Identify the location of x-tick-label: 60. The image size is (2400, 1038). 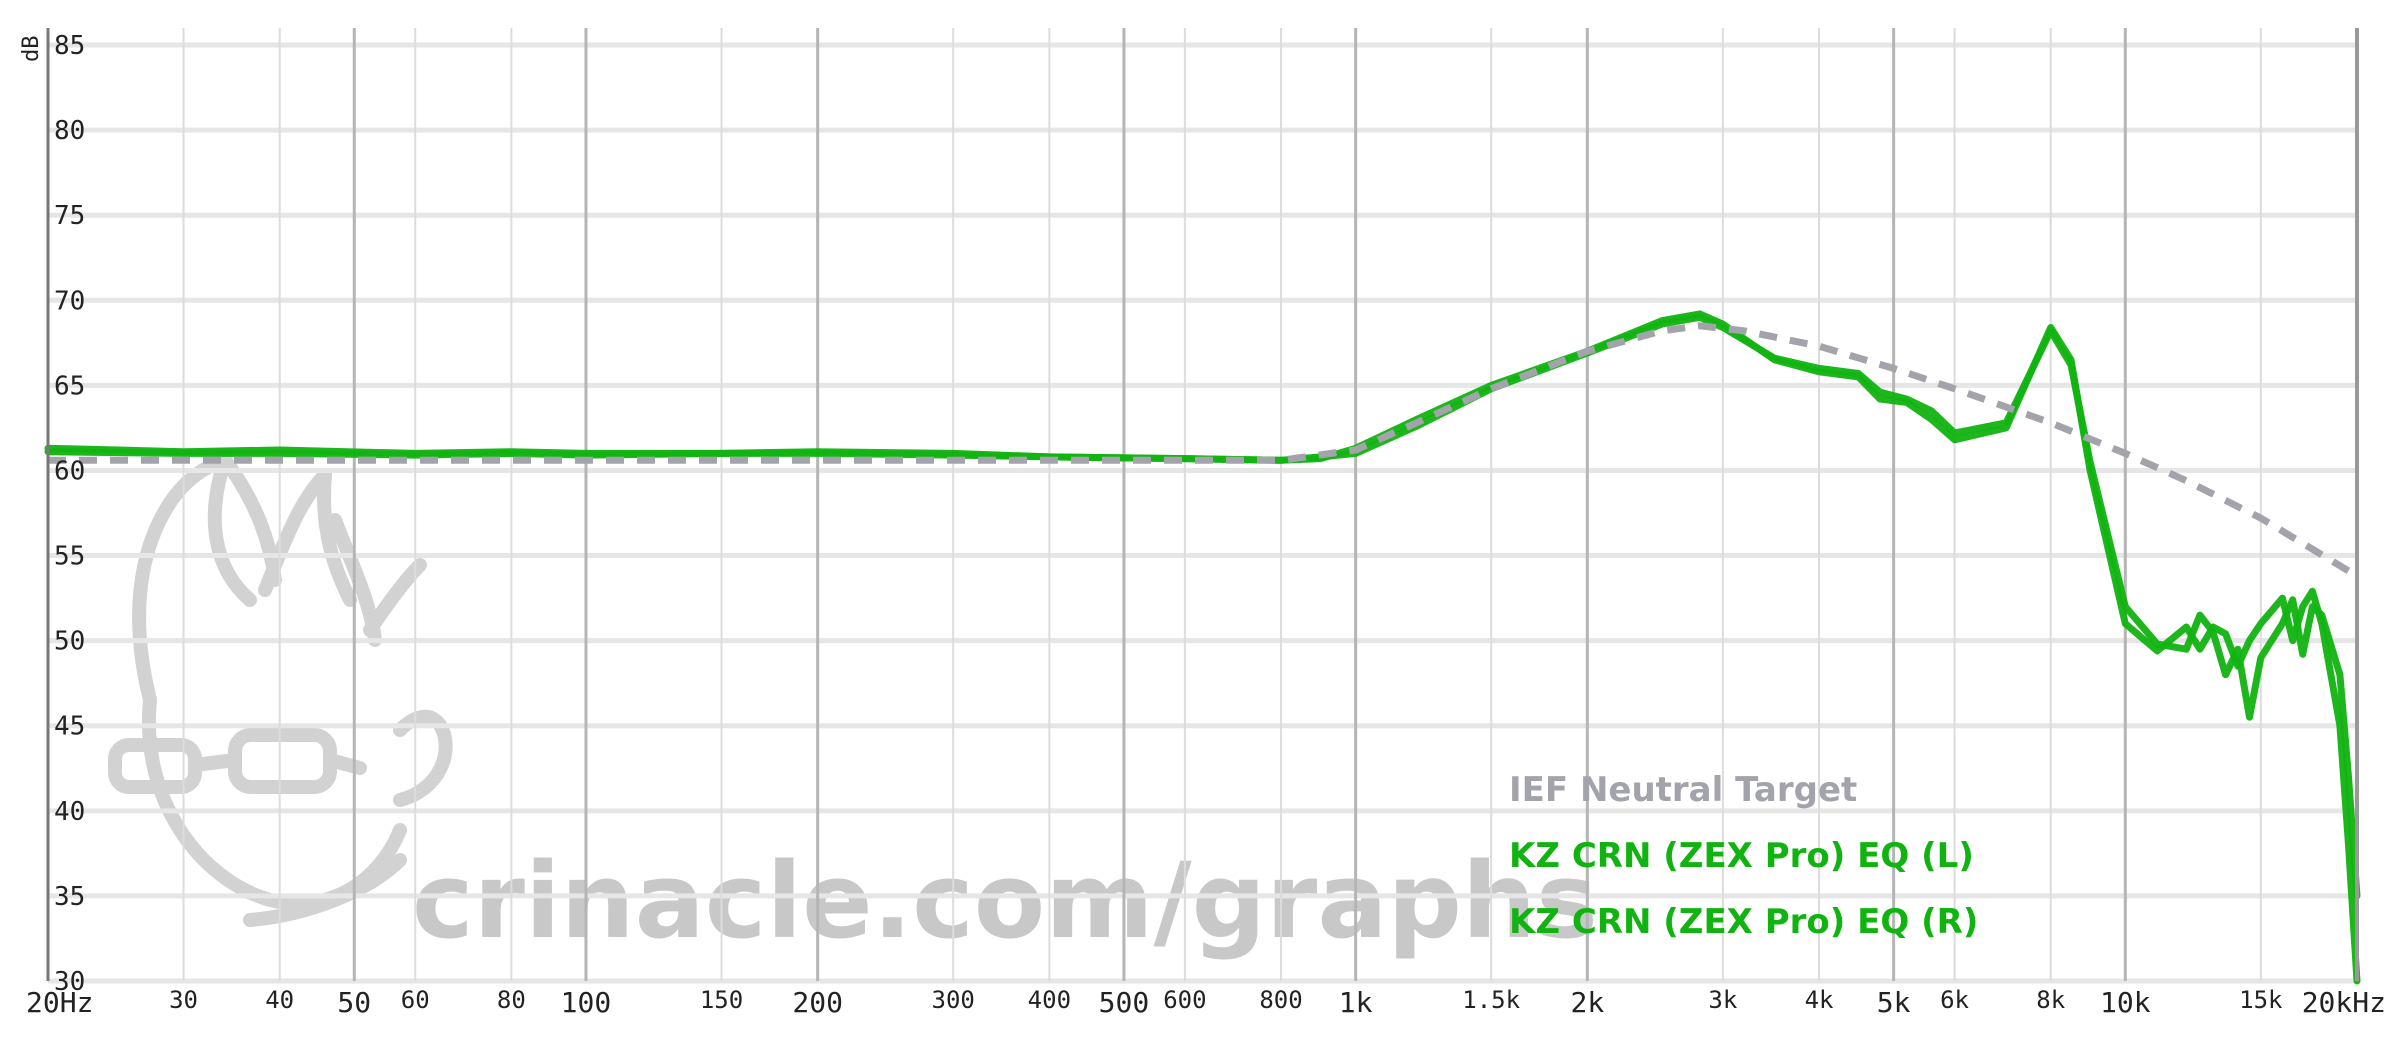
(415, 1000).